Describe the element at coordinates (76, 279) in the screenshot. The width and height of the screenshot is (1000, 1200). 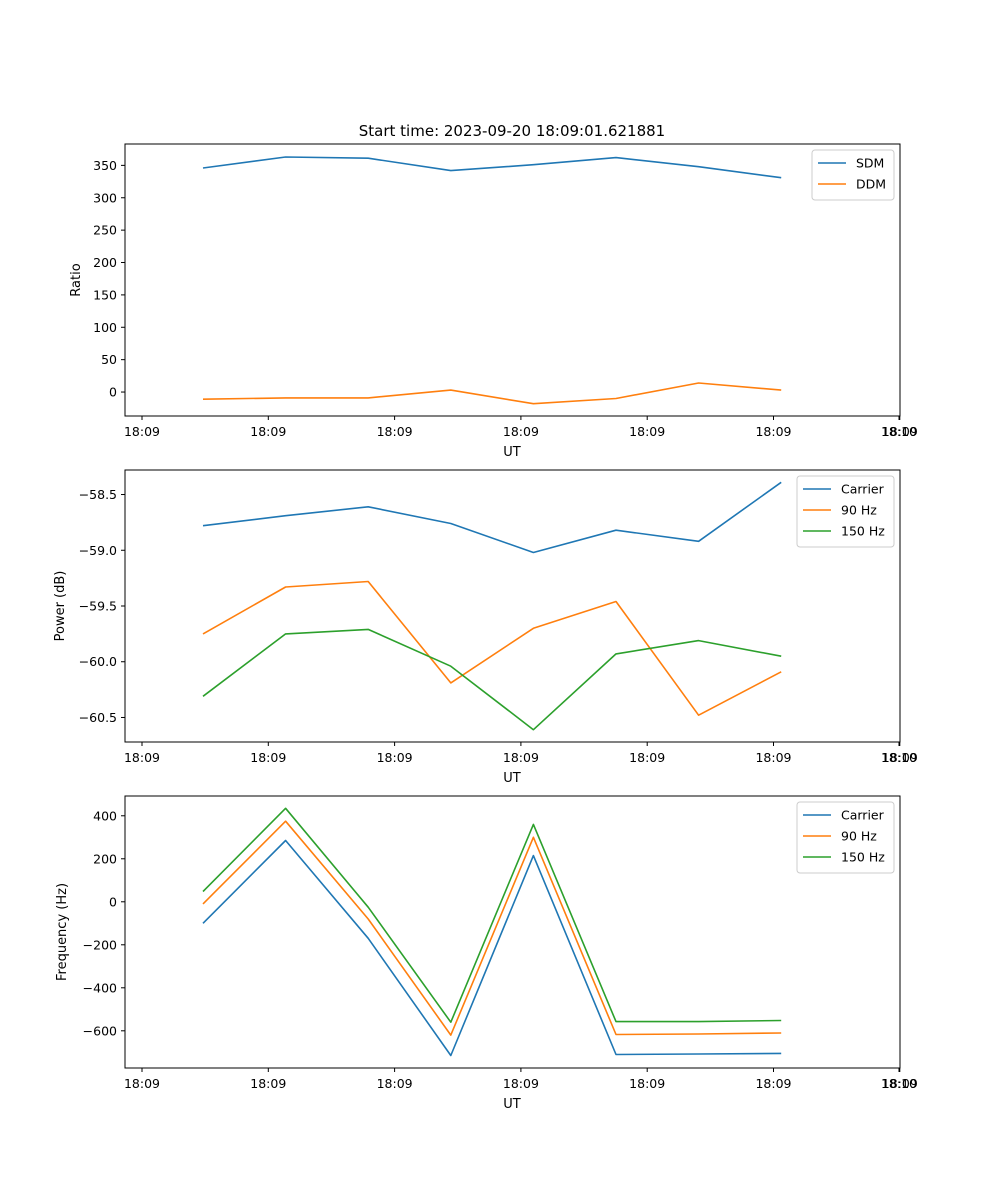
I see `ratio-y-label: Ratio` at that location.